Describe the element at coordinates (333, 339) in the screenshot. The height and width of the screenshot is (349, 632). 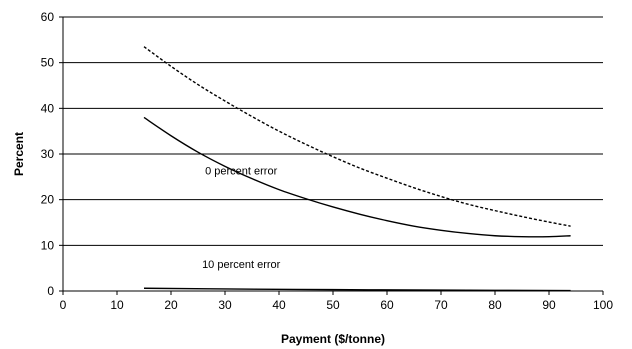
I see `x-axis-title: Payment ($/tonne)` at that location.